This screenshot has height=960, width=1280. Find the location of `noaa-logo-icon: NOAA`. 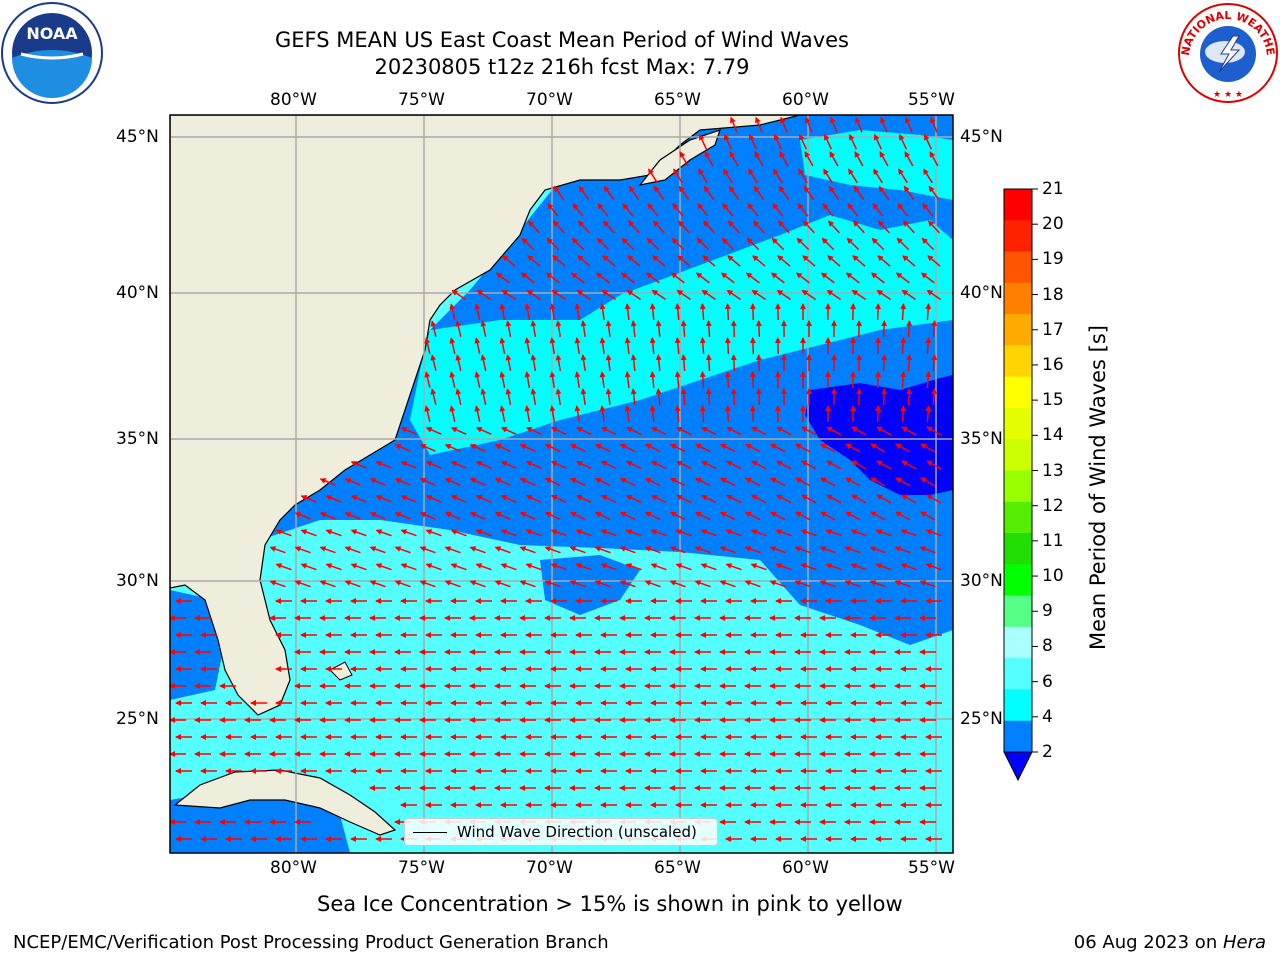

noaa-logo-icon: NOAA is located at coordinates (52, 53).